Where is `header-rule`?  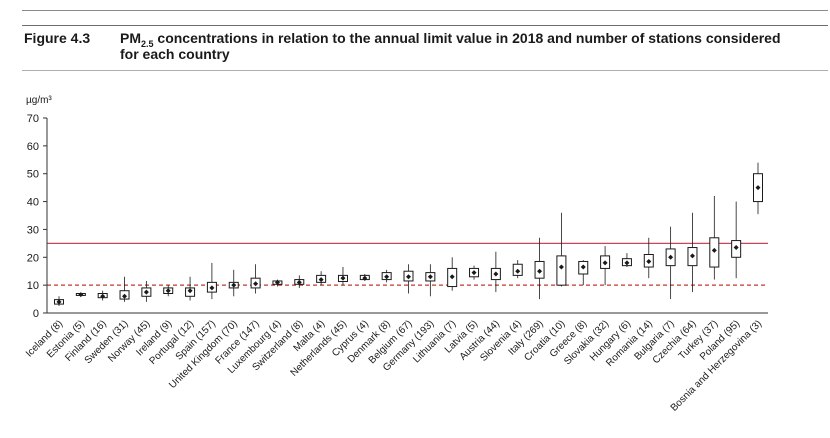 header-rule is located at coordinates (425, 25).